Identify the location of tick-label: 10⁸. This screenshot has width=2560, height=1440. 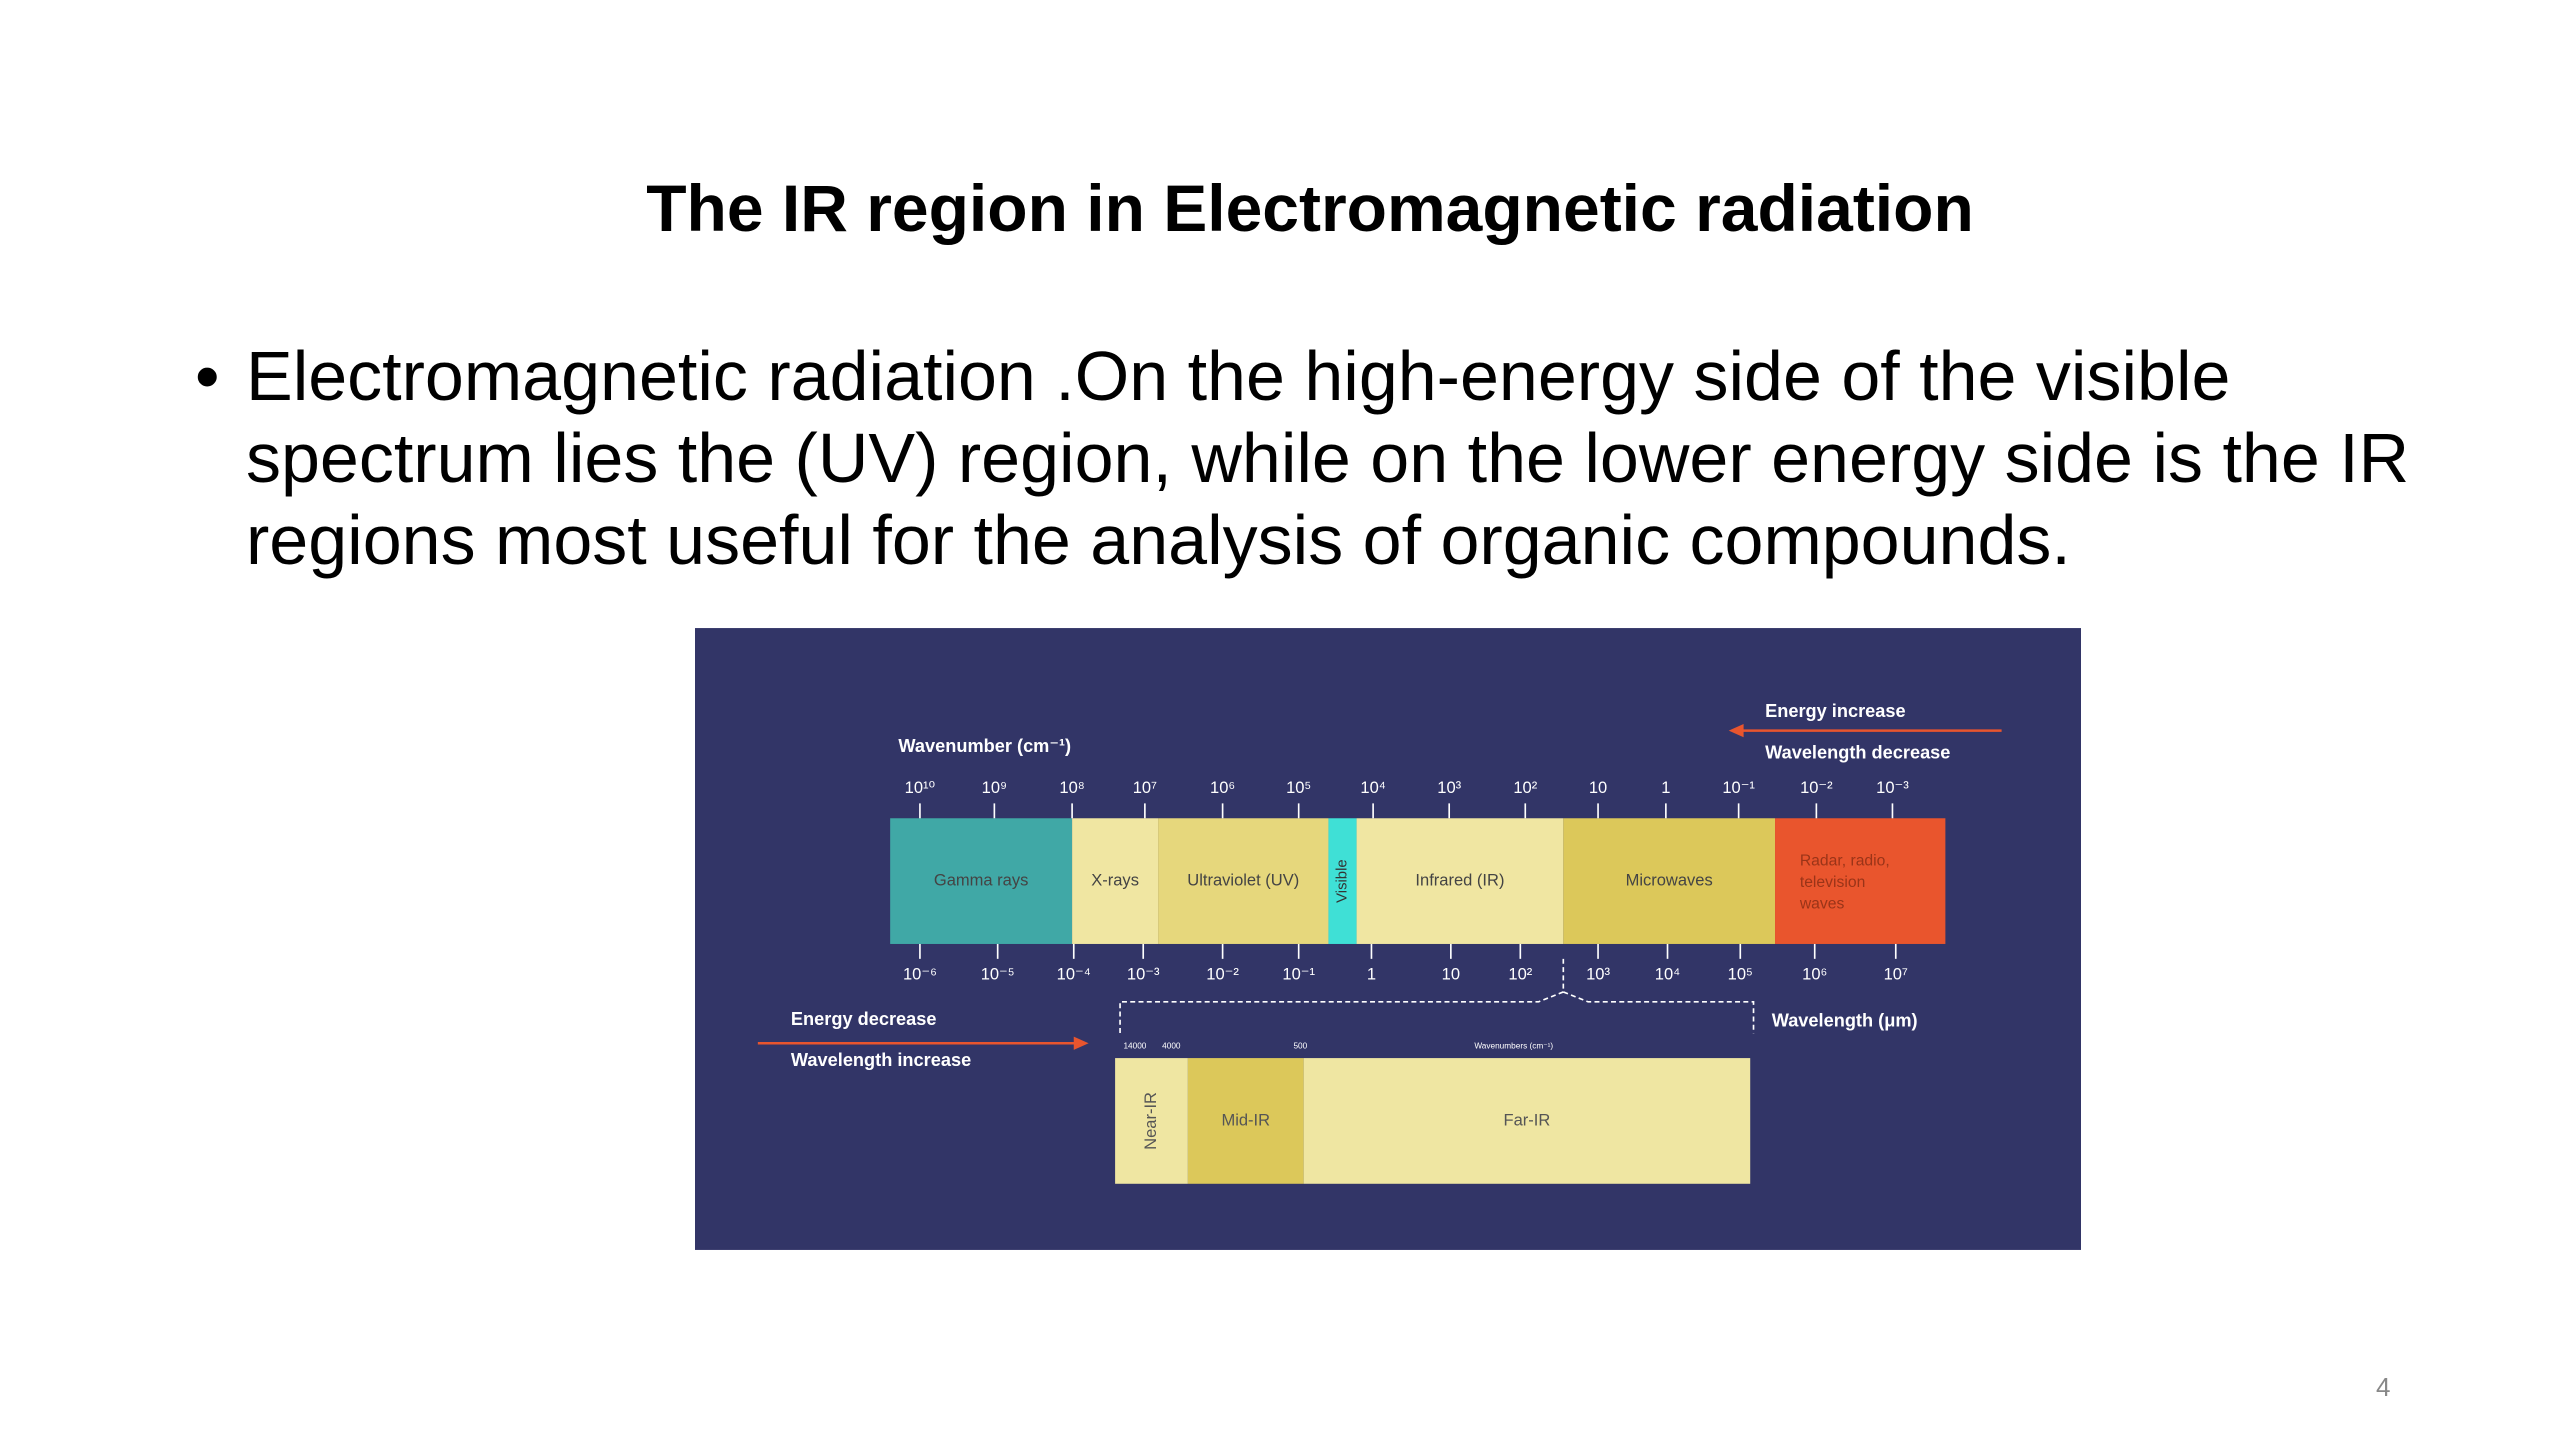
(1071, 787).